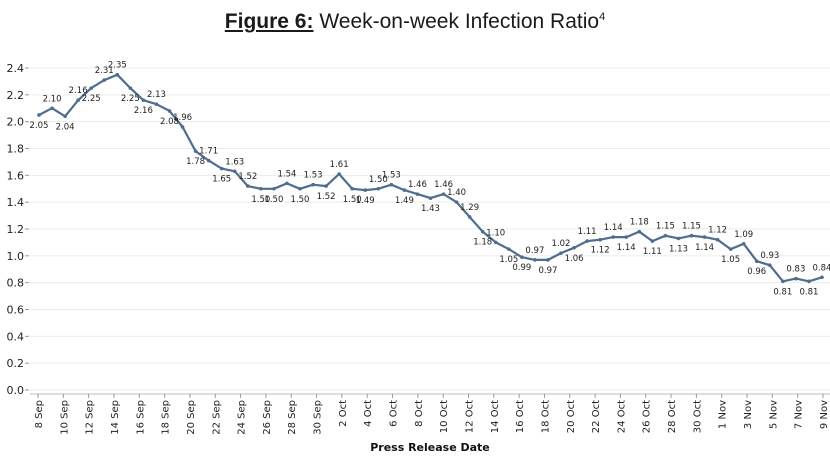 This screenshot has width=830, height=468. I want to click on y-tick-label: 0.8, so click(16, 283).